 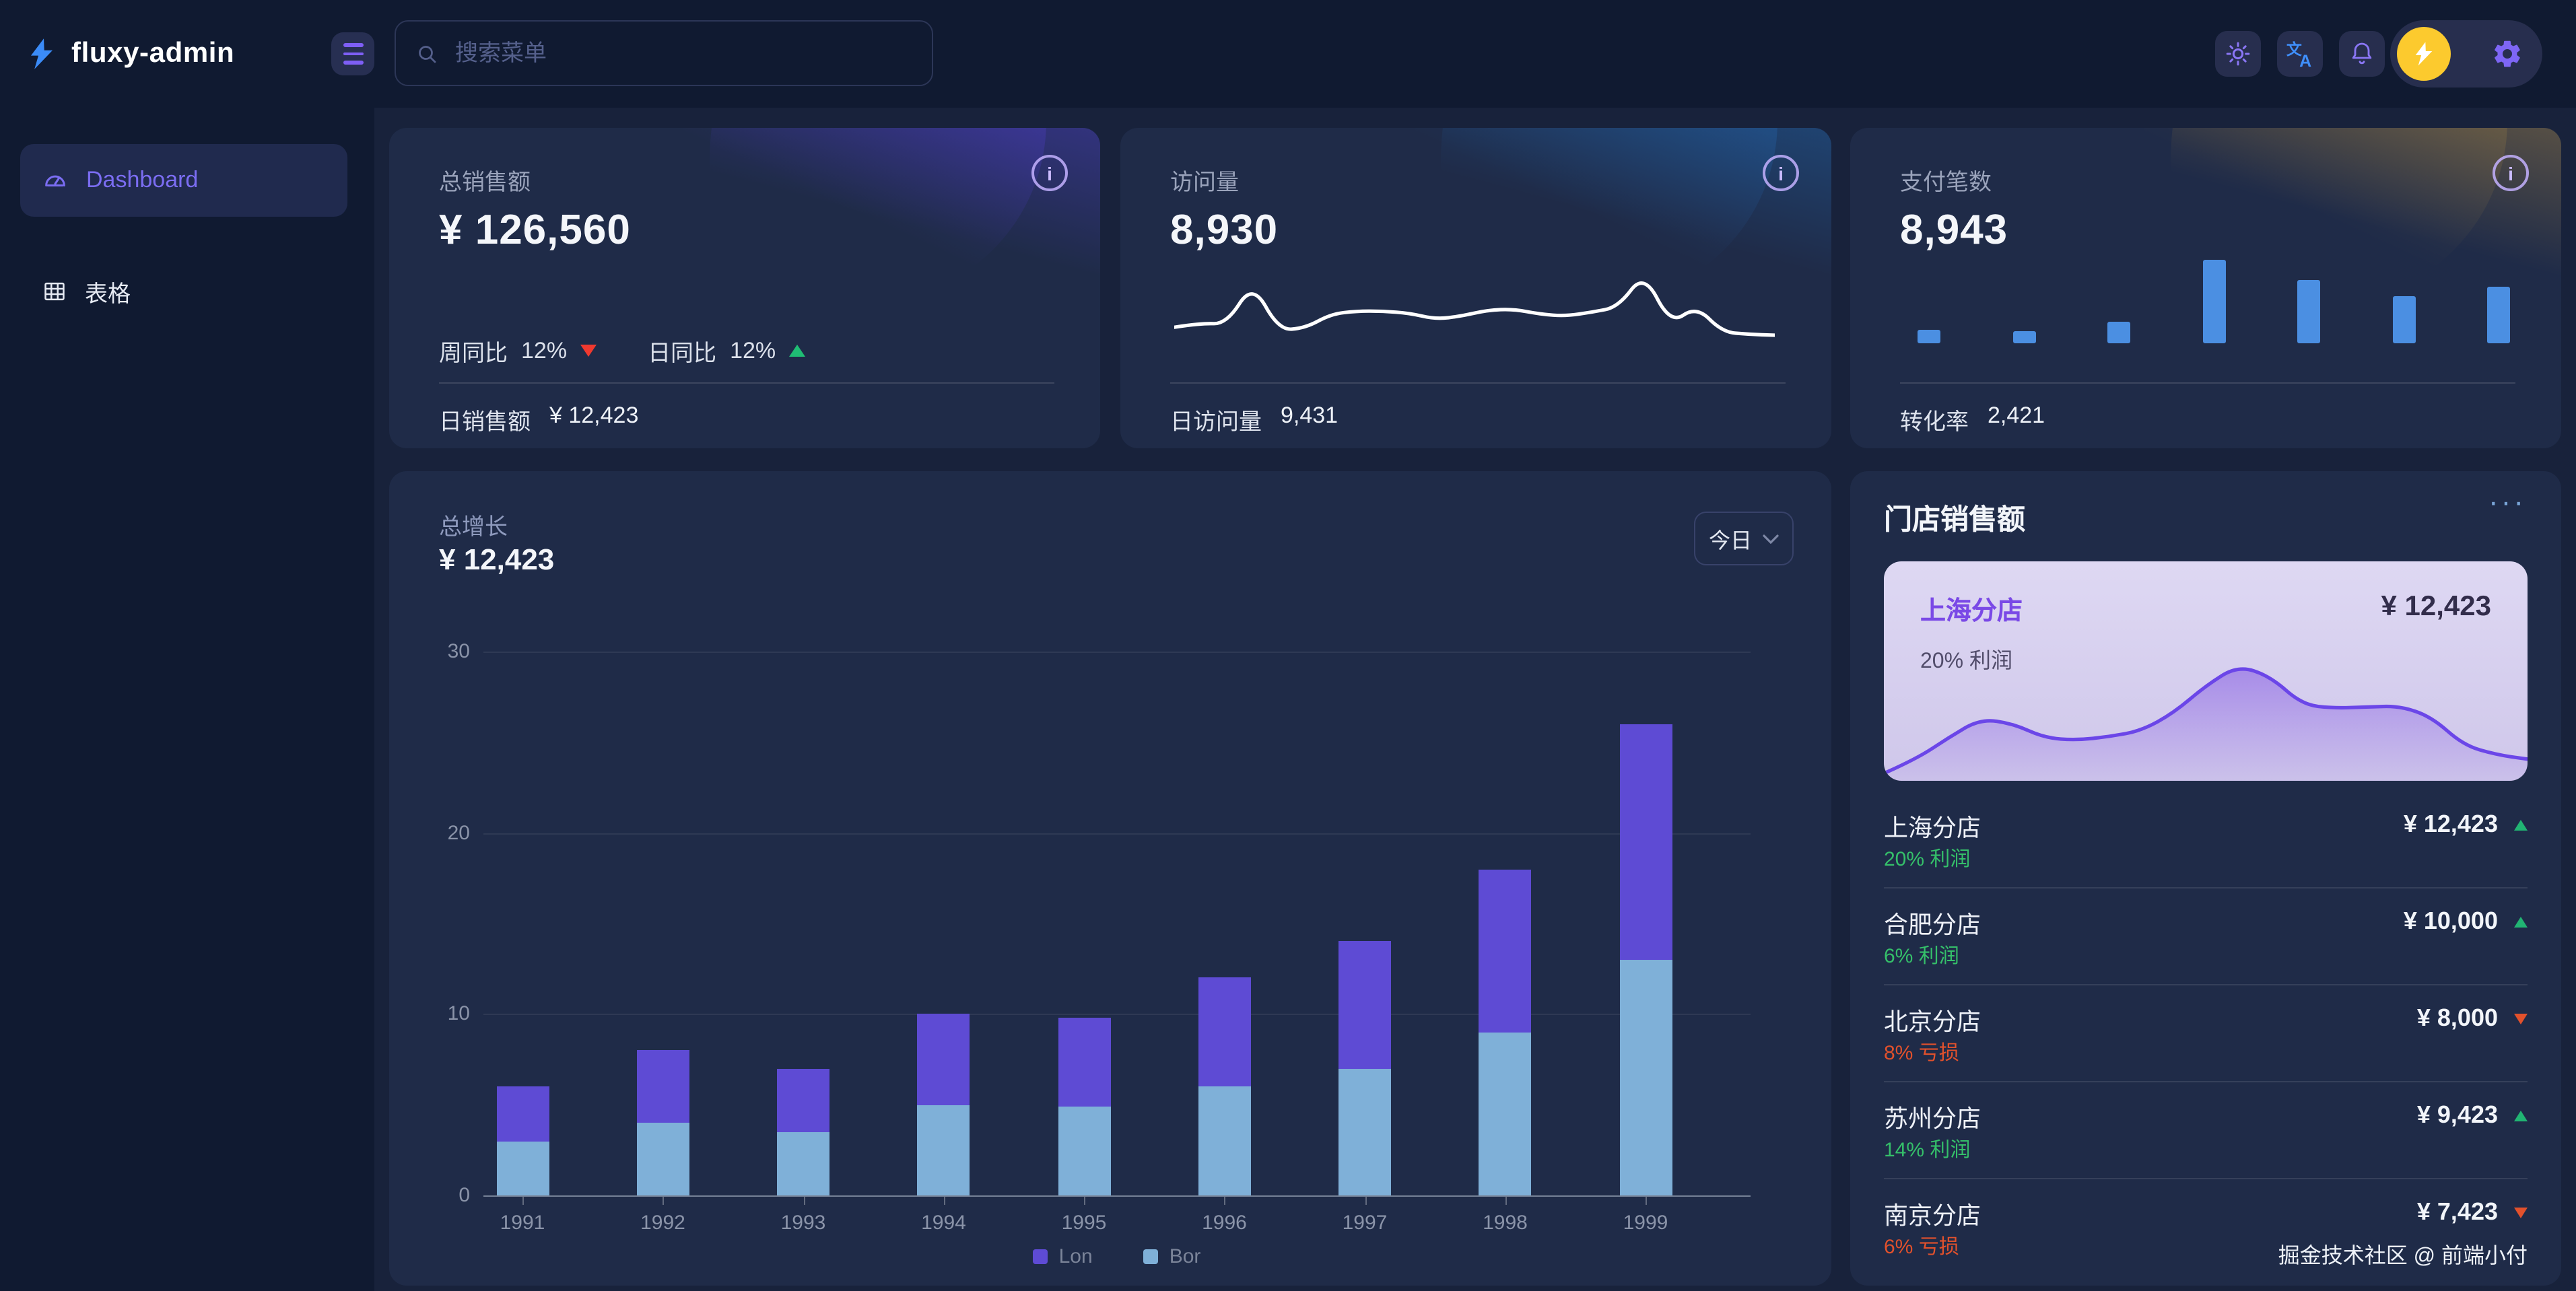 What do you see at coordinates (2457, 1114) in the screenshot?
I see `store-value: ¥ 9,423` at bounding box center [2457, 1114].